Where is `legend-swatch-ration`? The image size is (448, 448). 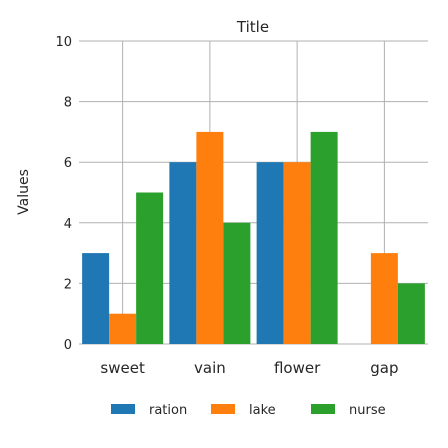
legend-swatch-ration is located at coordinates (123, 409).